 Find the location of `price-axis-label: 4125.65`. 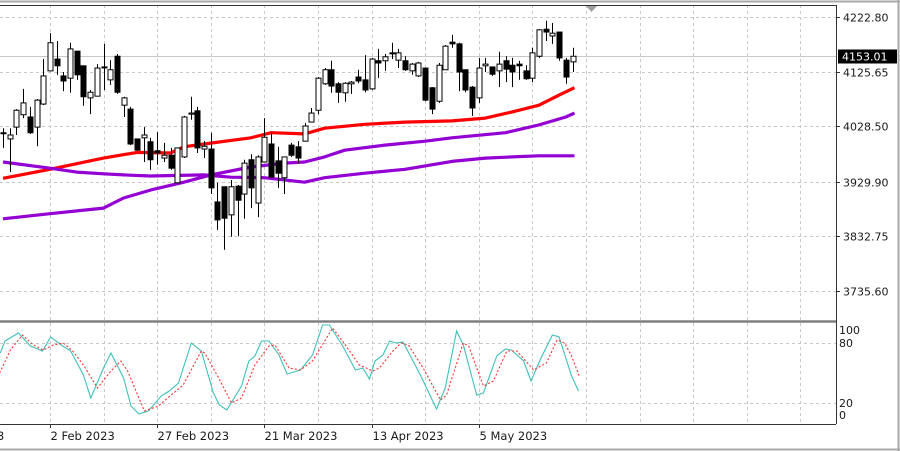

price-axis-label: 4125.65 is located at coordinates (866, 73).